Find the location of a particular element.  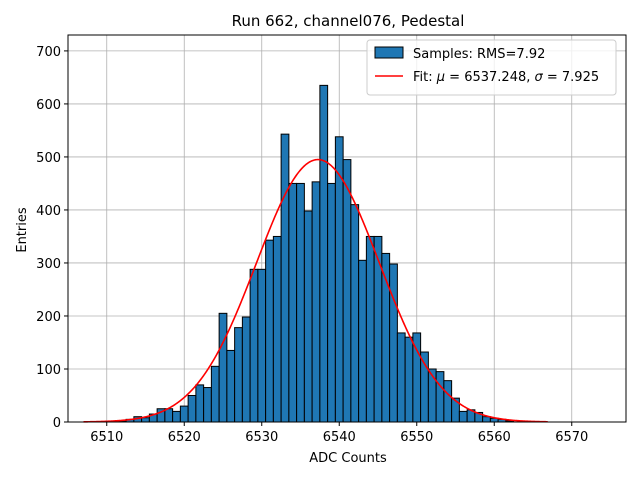

chart-title: Run 662, channel076, Pedestal is located at coordinates (348, 21).